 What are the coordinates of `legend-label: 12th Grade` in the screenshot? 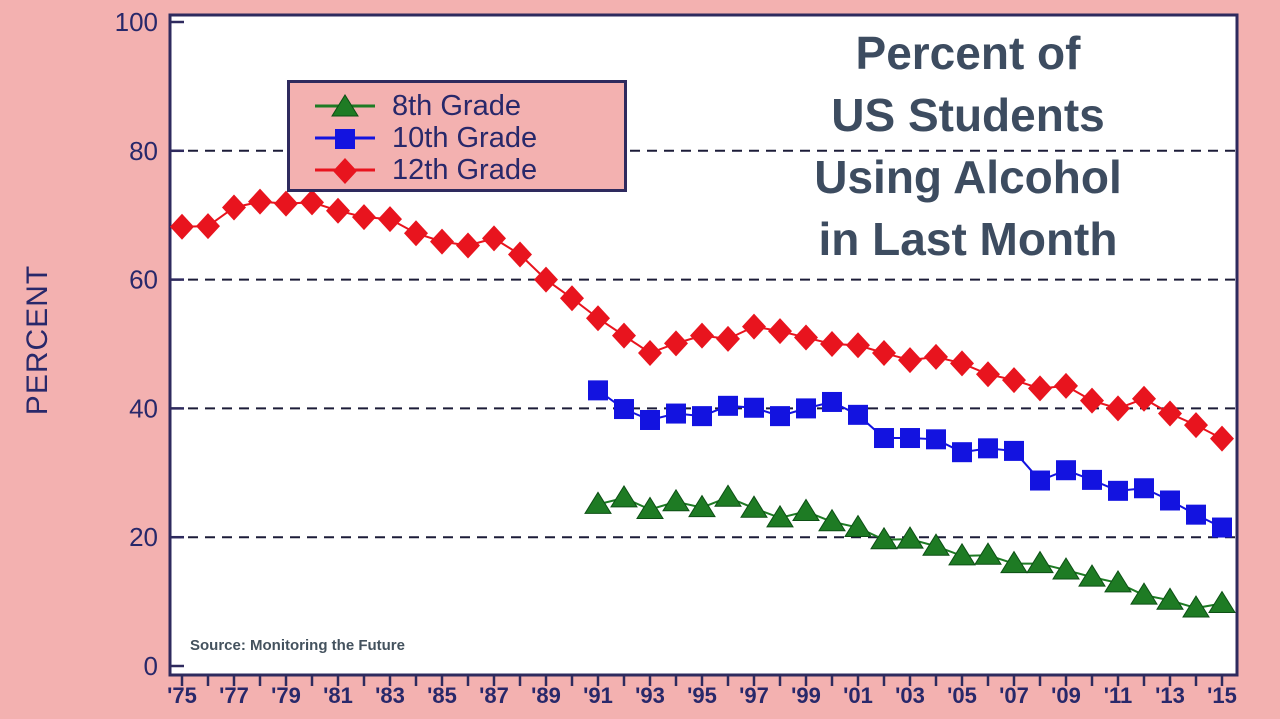 It's located at (465, 169).